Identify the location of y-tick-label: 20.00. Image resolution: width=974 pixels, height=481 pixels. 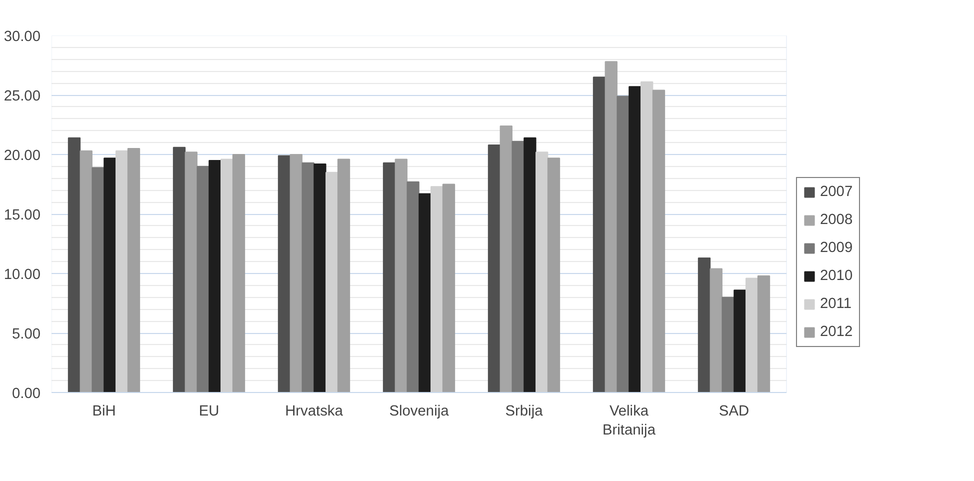
(22, 156).